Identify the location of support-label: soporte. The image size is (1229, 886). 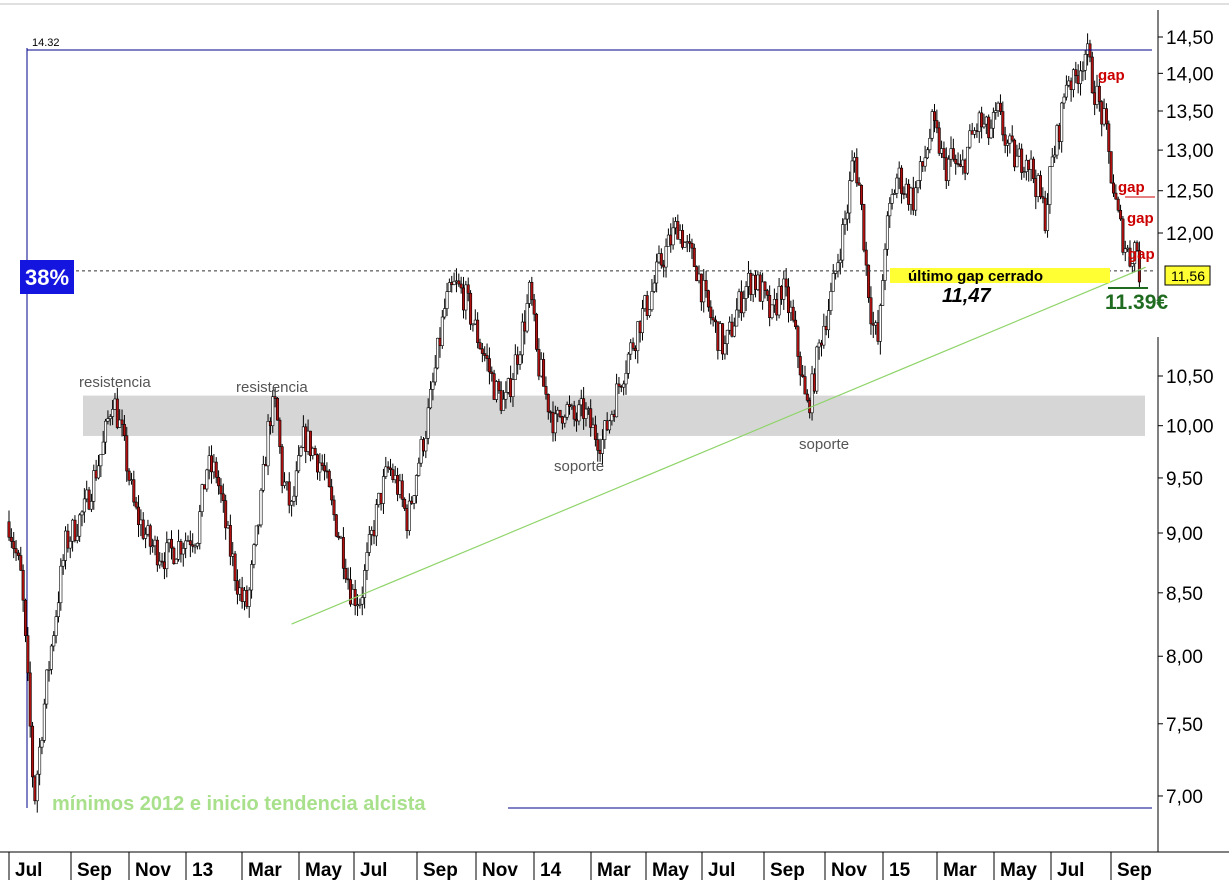
(579, 466).